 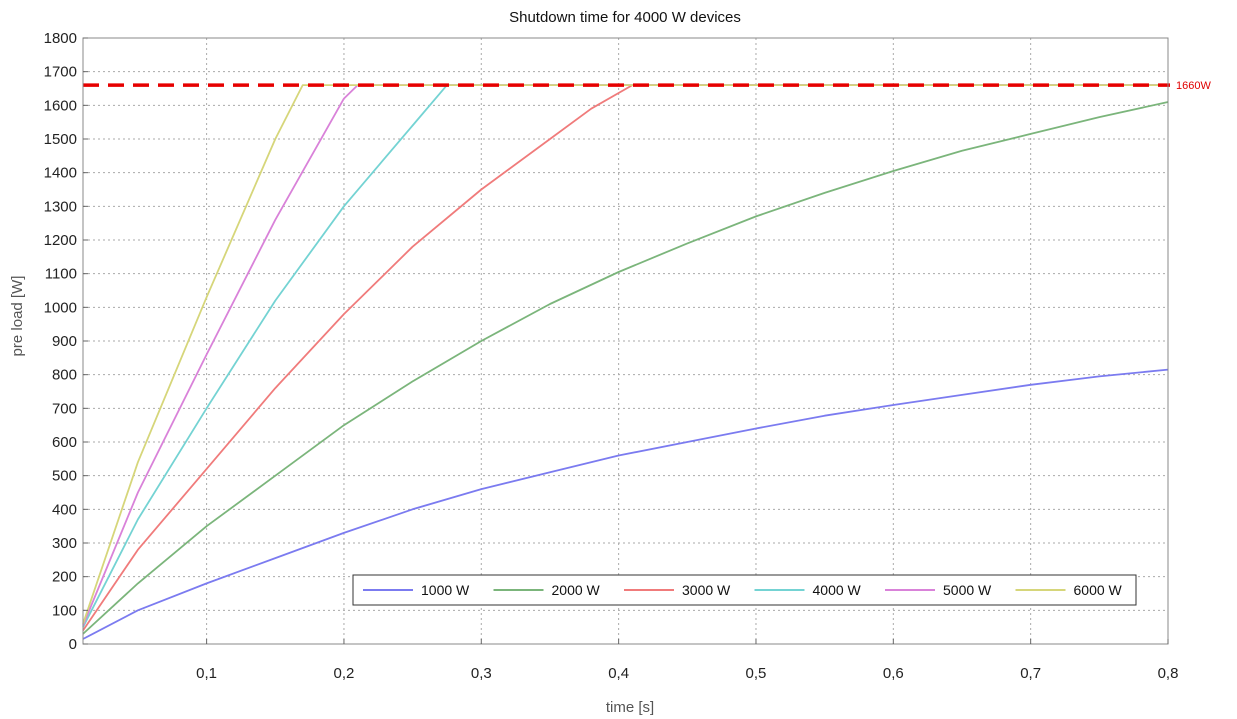 What do you see at coordinates (60, 105) in the screenshot?
I see `y-tick-label: 1600` at bounding box center [60, 105].